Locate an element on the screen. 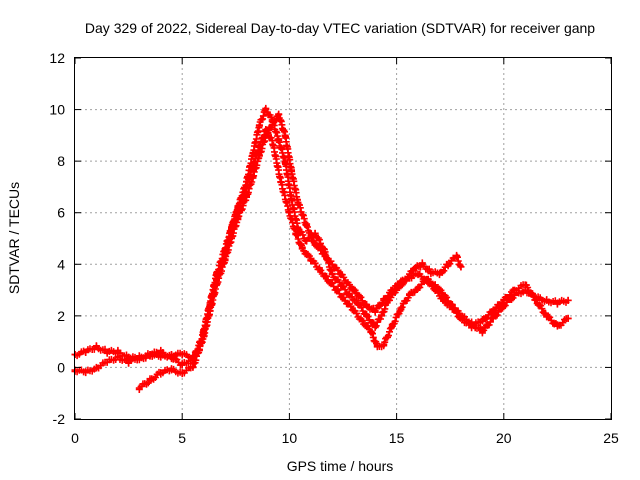 Image resolution: width=640 pixels, height=480 pixels. x-tick-label: 25 is located at coordinates (611, 438).